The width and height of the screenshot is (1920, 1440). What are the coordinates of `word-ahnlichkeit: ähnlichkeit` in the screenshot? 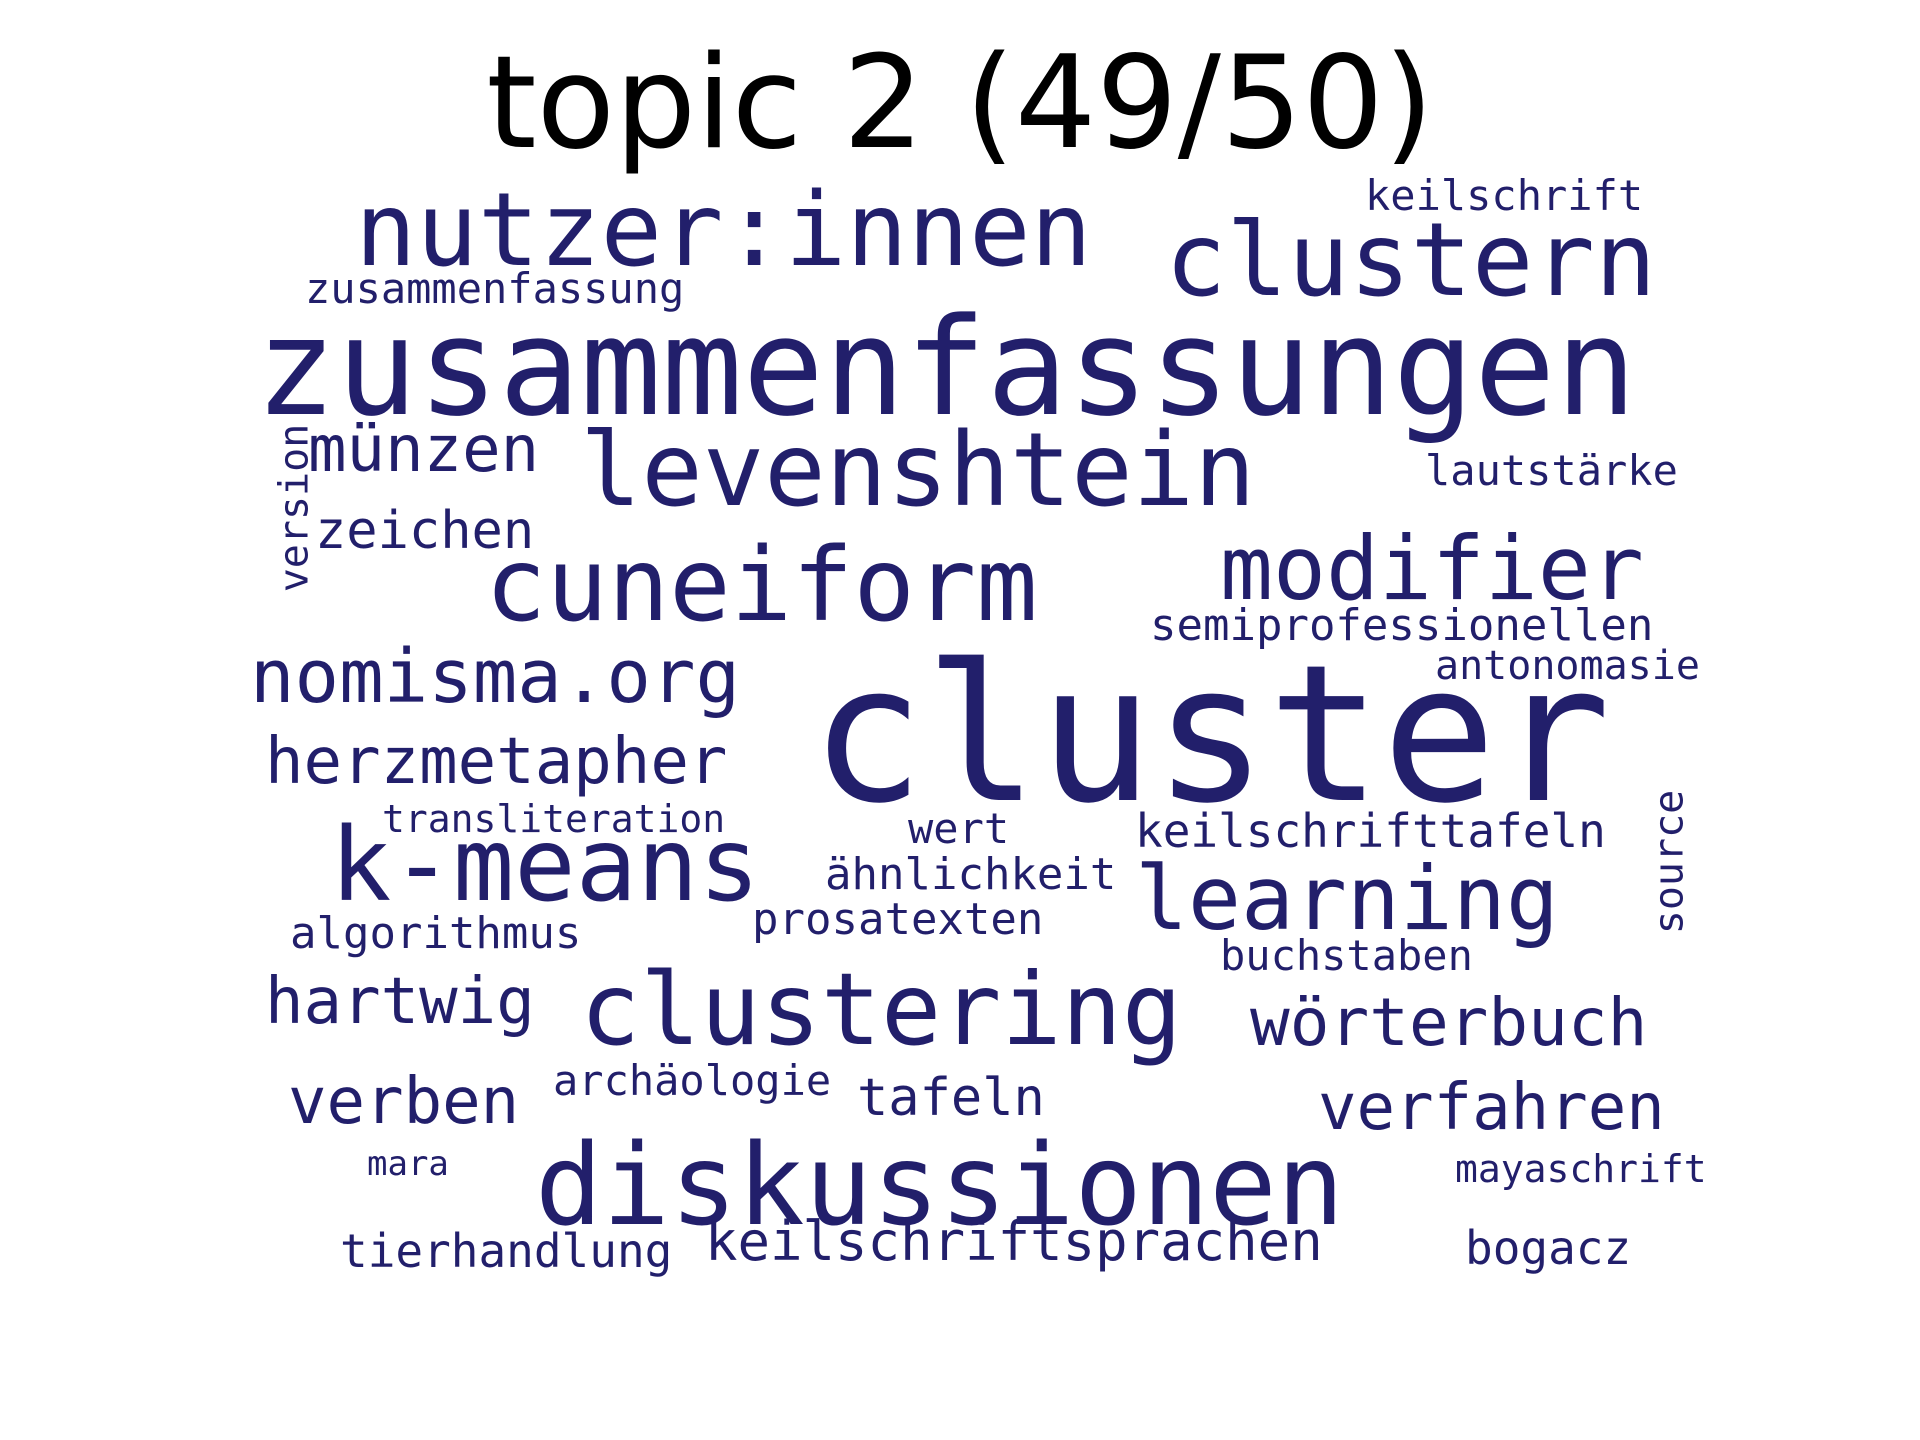 It's located at (971, 874).